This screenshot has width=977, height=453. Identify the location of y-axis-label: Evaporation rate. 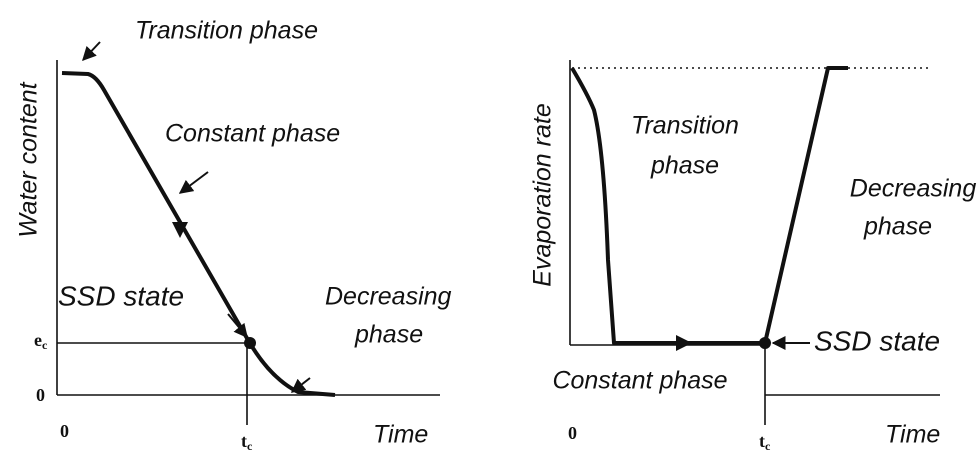
(543, 194).